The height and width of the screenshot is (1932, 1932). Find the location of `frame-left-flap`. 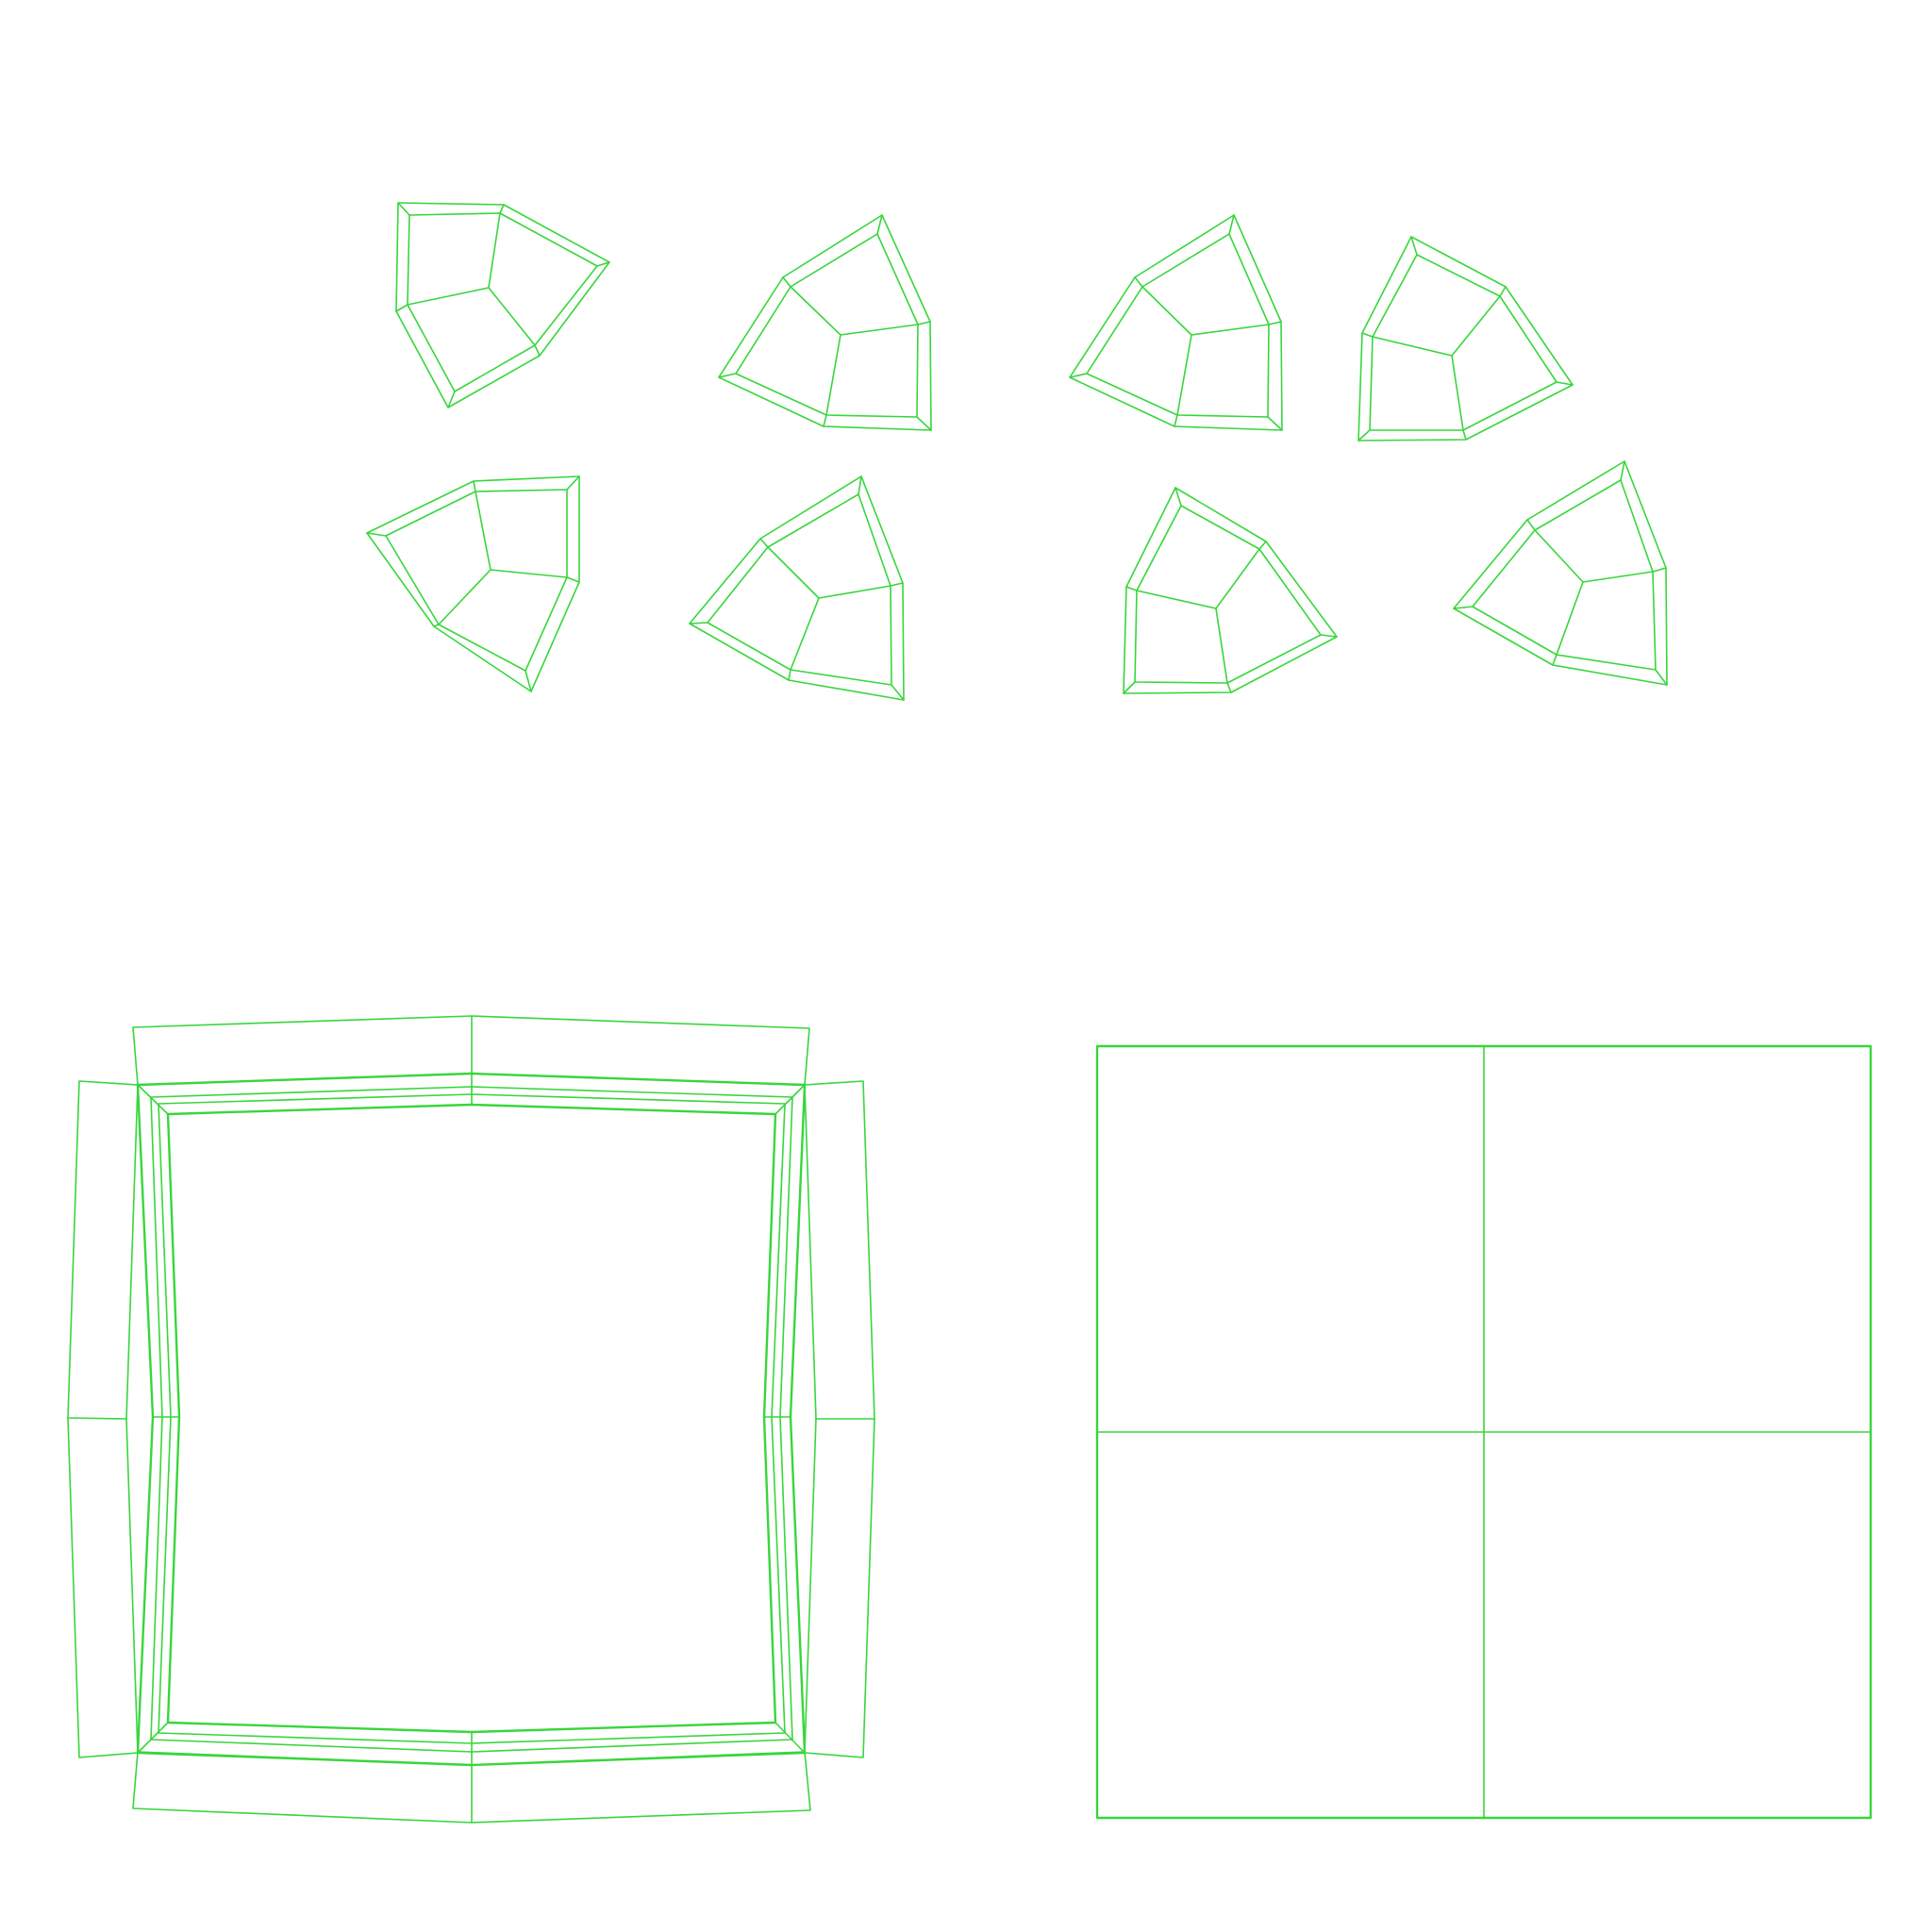

frame-left-flap is located at coordinates (103, 1419).